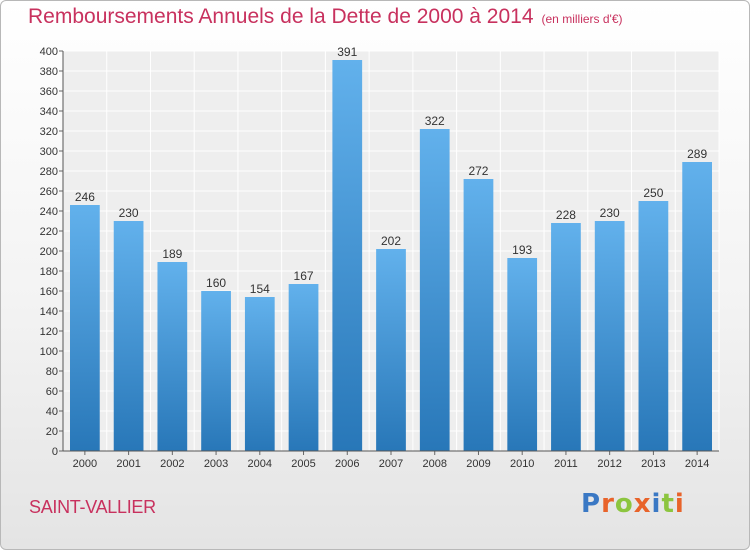 This screenshot has width=750, height=550. Describe the element at coordinates (608, 504) in the screenshot. I see `logo-letter: r` at that location.